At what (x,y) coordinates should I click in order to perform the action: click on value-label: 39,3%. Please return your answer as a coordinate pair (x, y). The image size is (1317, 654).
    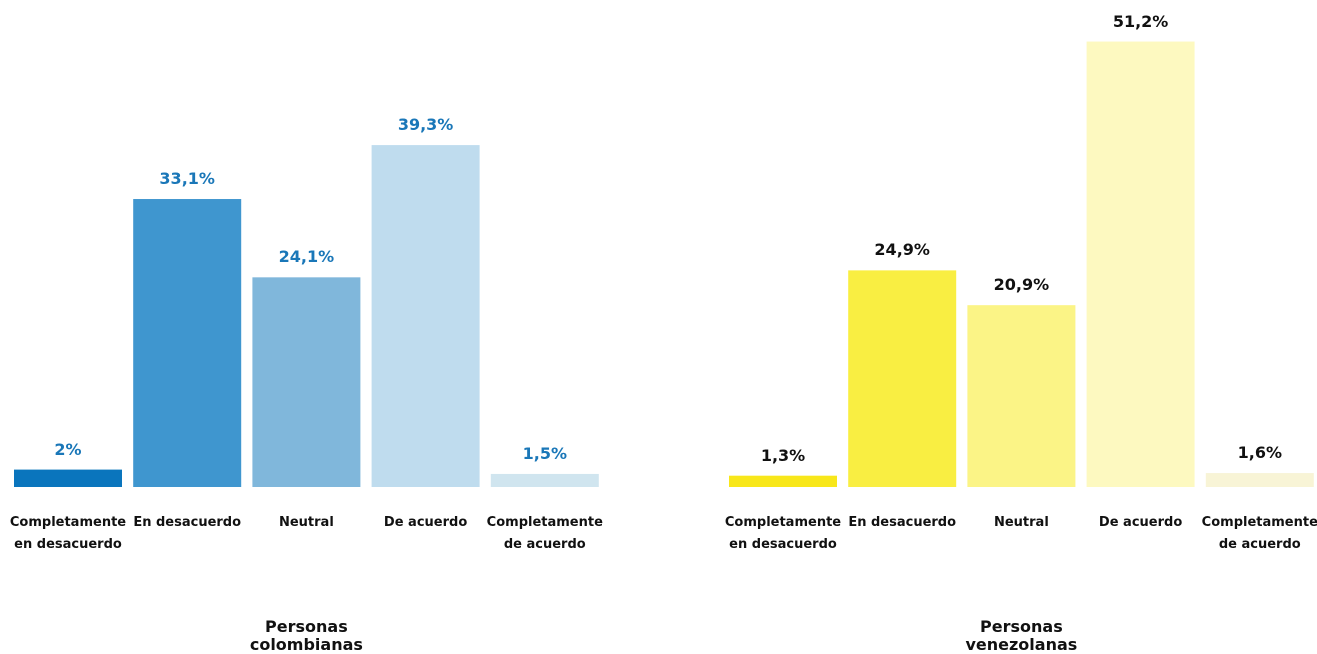
    Looking at the image, I should click on (425, 125).